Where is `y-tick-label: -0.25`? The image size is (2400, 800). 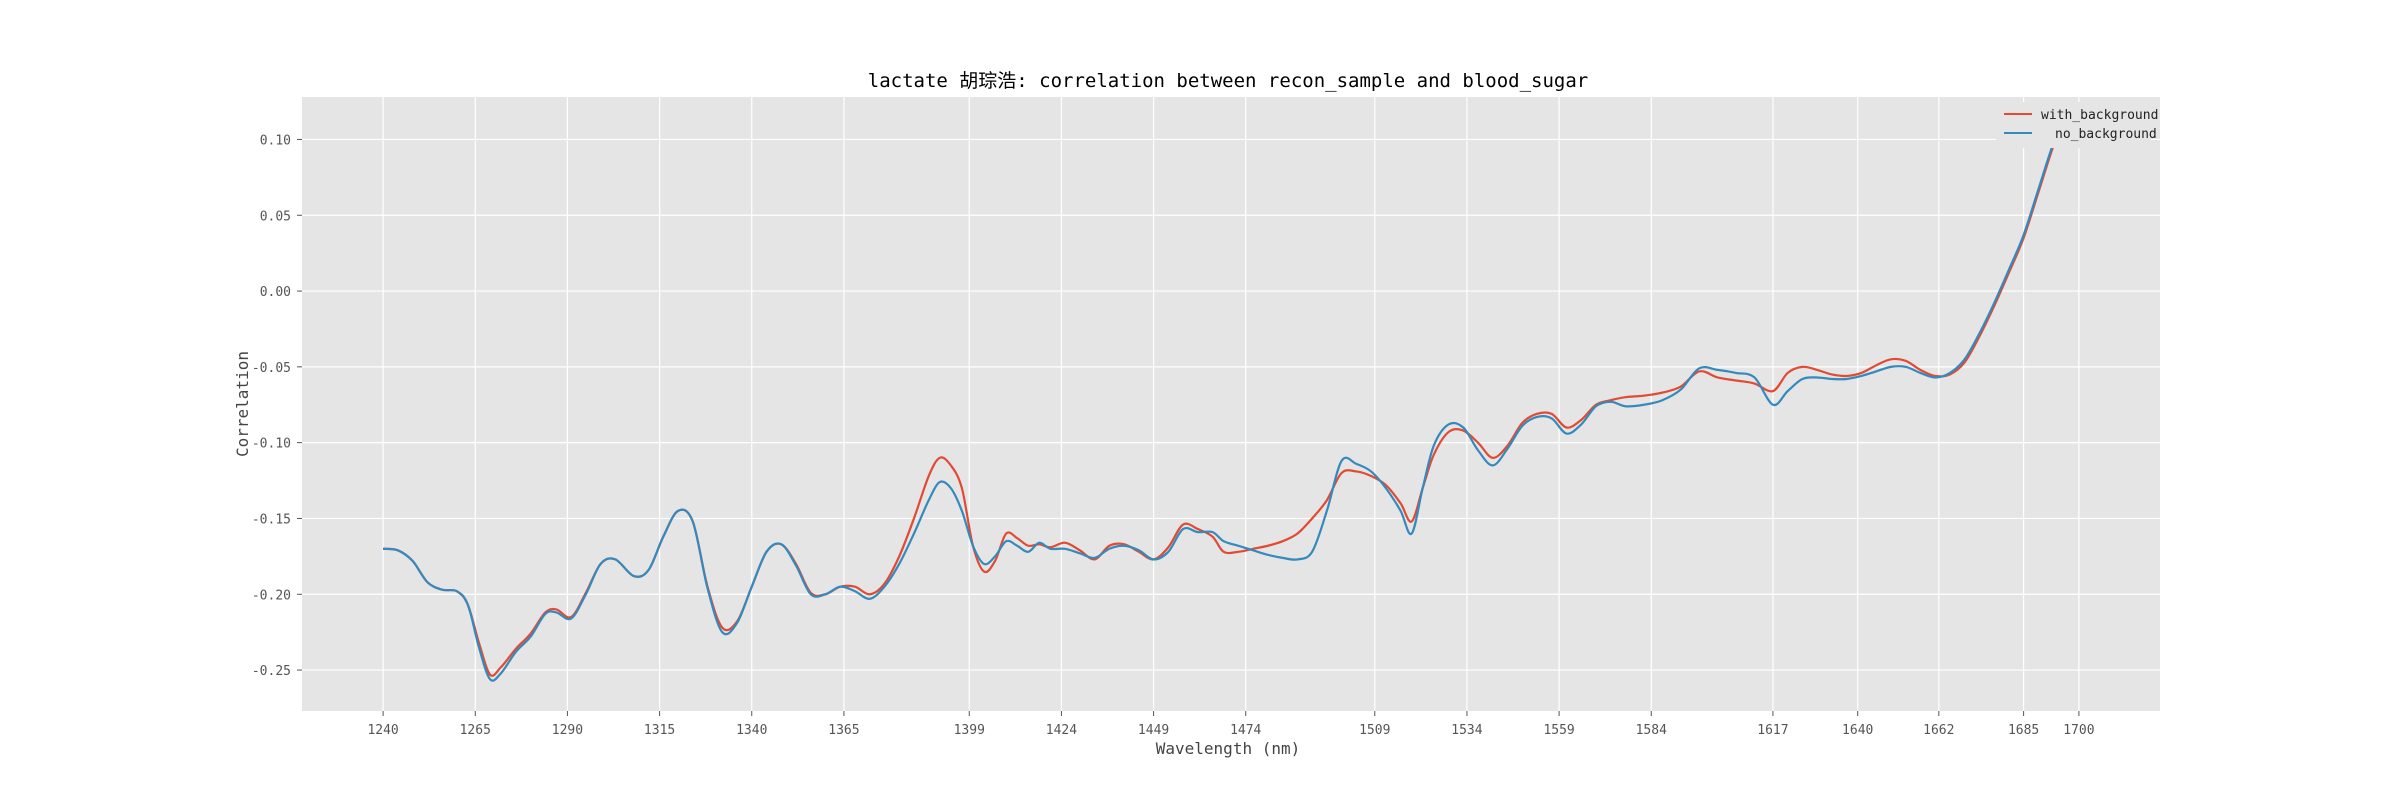 y-tick-label: -0.25 is located at coordinates (271, 671).